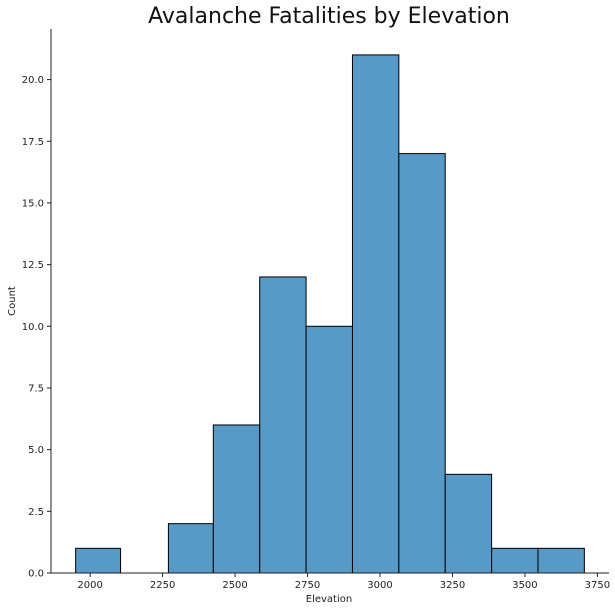 The image size is (615, 611). I want to click on y-tick-label: 2.5, so click(36, 512).